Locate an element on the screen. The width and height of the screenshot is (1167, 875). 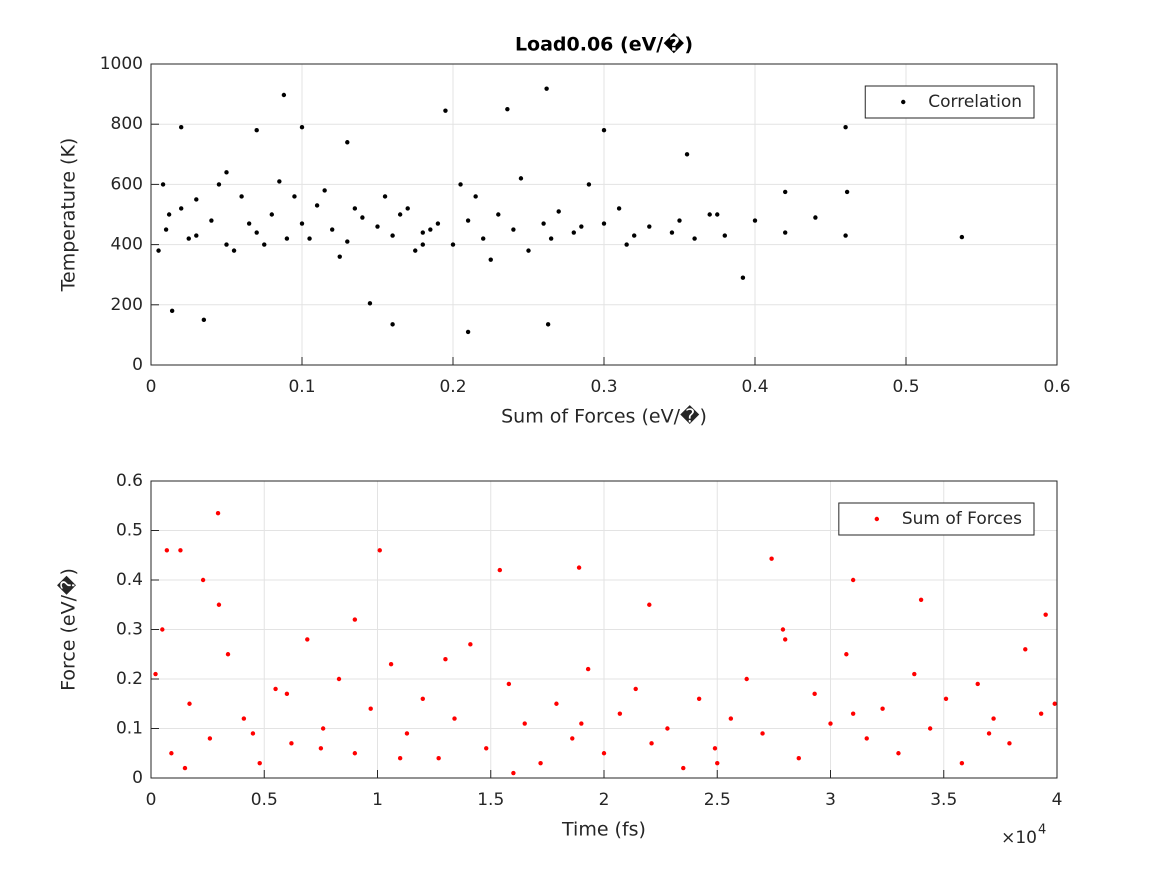
x-axis-label: Time (fs) is located at coordinates (603, 830).